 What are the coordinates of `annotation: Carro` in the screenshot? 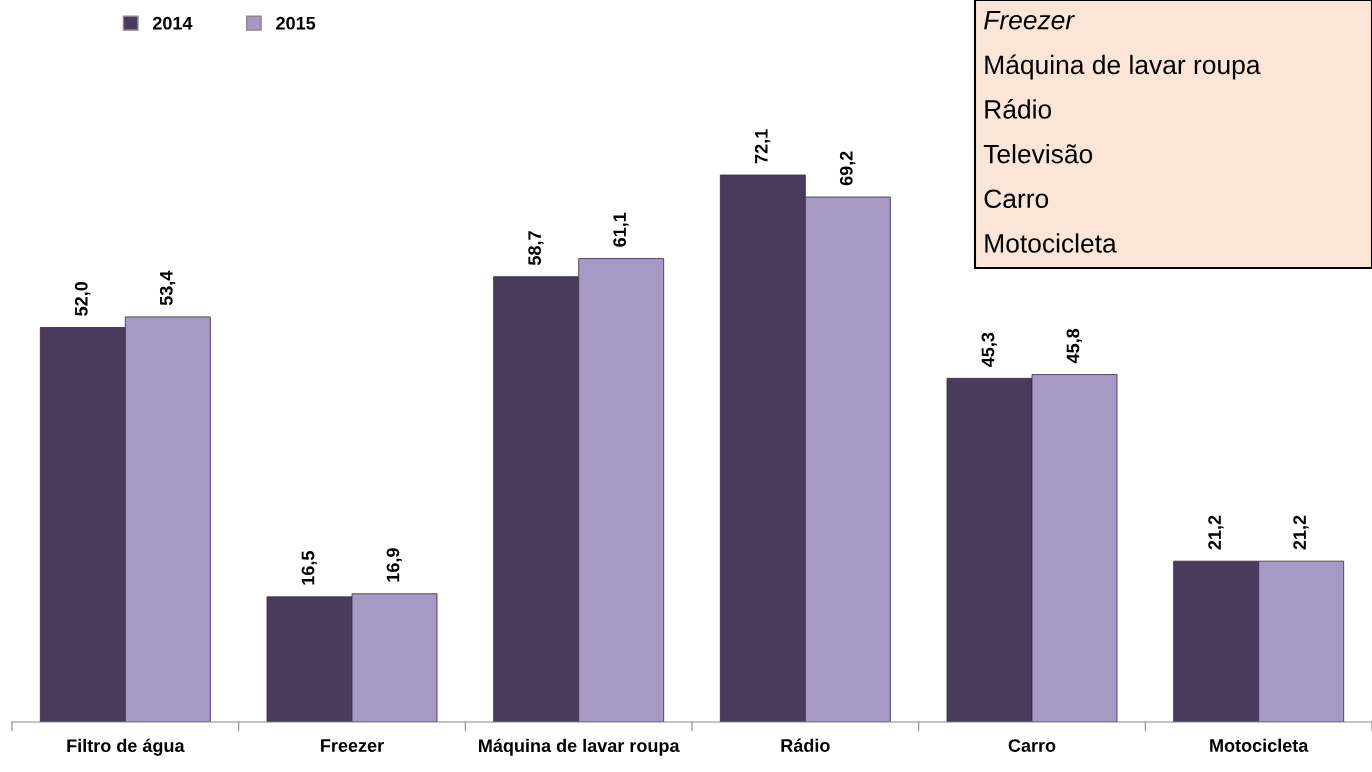 It's located at (1016, 199).